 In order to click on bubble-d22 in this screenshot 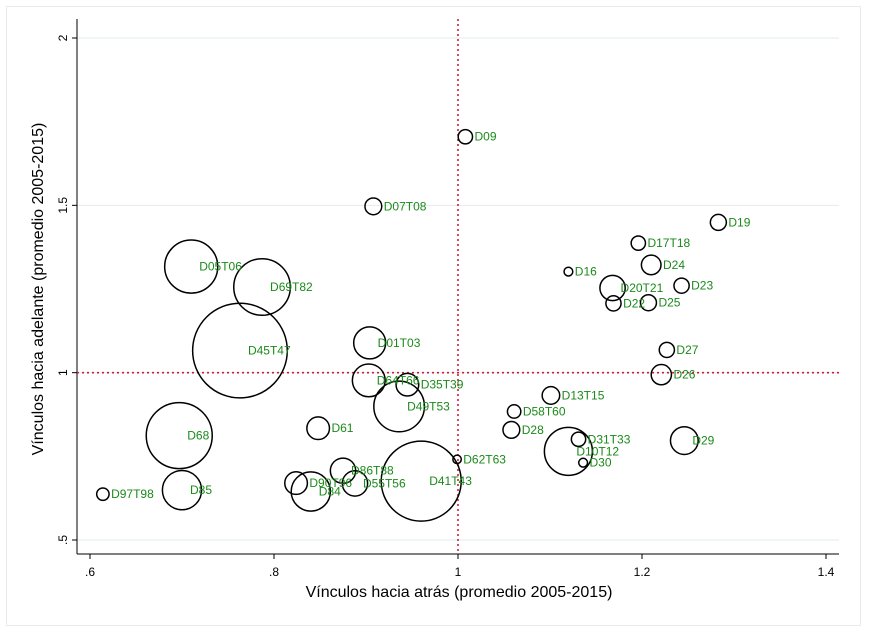, I will do `click(613, 303)`.